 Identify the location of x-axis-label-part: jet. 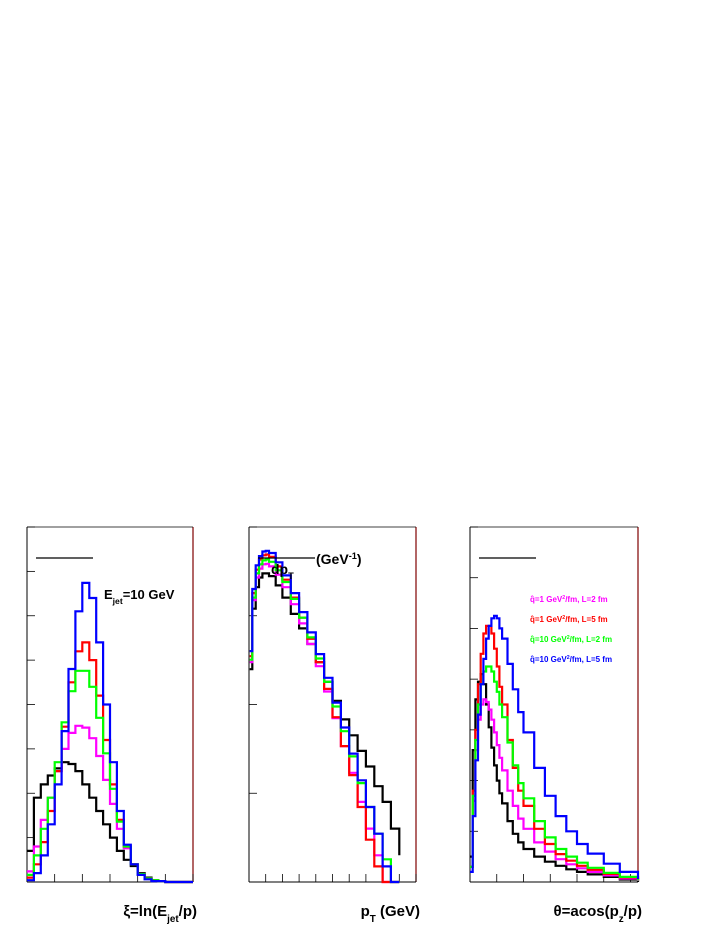
(172, 919).